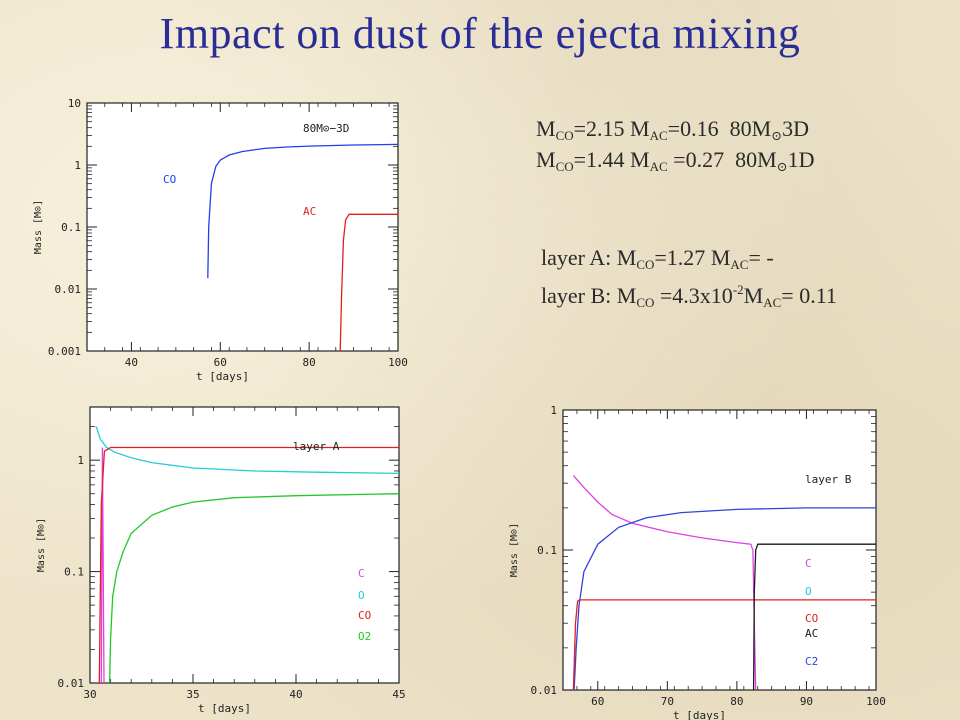 The image size is (960, 720). What do you see at coordinates (672, 129) in the screenshot?
I see `summary-3d-line: MCO=2.15 MAC=0.16 80M⊙3D` at bounding box center [672, 129].